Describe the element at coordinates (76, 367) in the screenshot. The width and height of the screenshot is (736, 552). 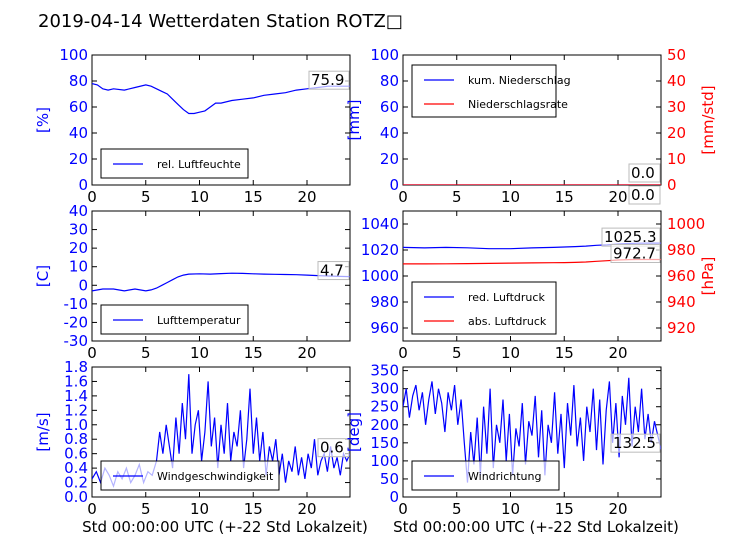
I see `y-tick-label: 1.8` at that location.